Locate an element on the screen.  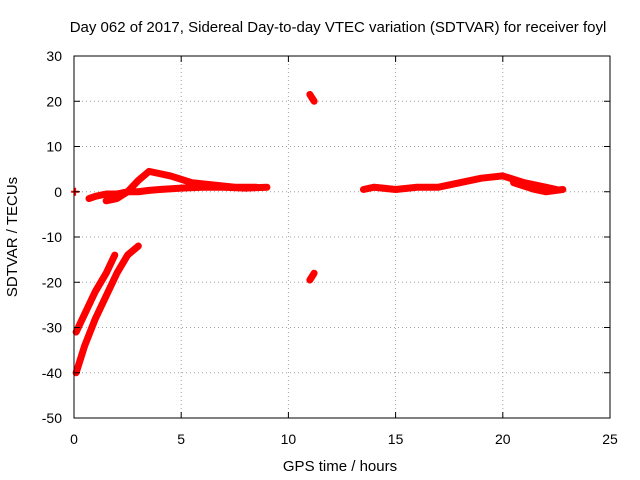
y-tick-label: -10 is located at coordinates (52, 237).